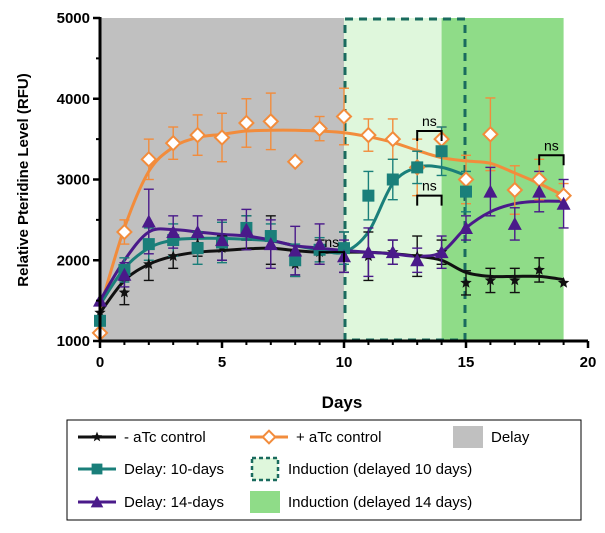  Describe the element at coordinates (429, 186) in the screenshot. I see `ns-label-2: ns` at that location.